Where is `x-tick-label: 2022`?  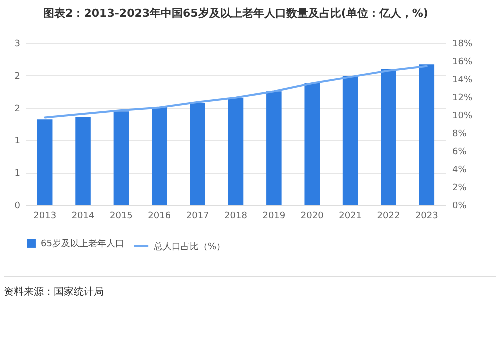
x-tick-label: 2022 is located at coordinates (388, 217).